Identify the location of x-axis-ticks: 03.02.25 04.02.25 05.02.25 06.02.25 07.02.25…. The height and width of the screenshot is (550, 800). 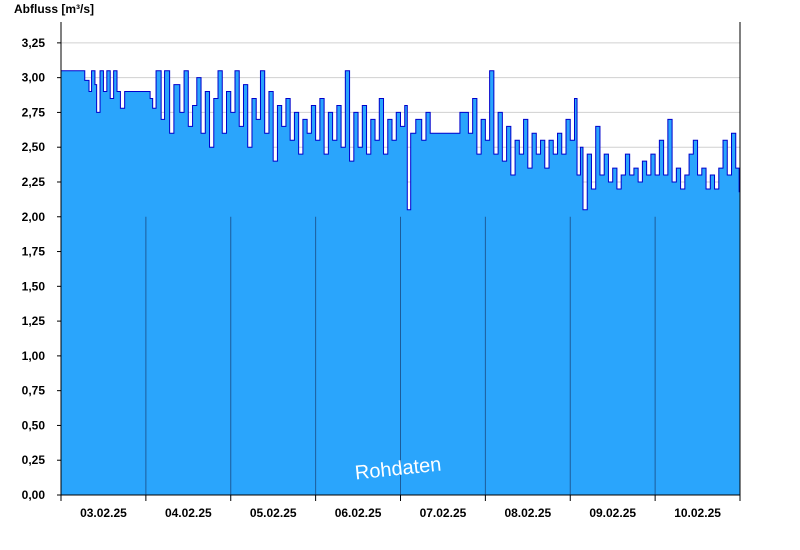
(400, 507).